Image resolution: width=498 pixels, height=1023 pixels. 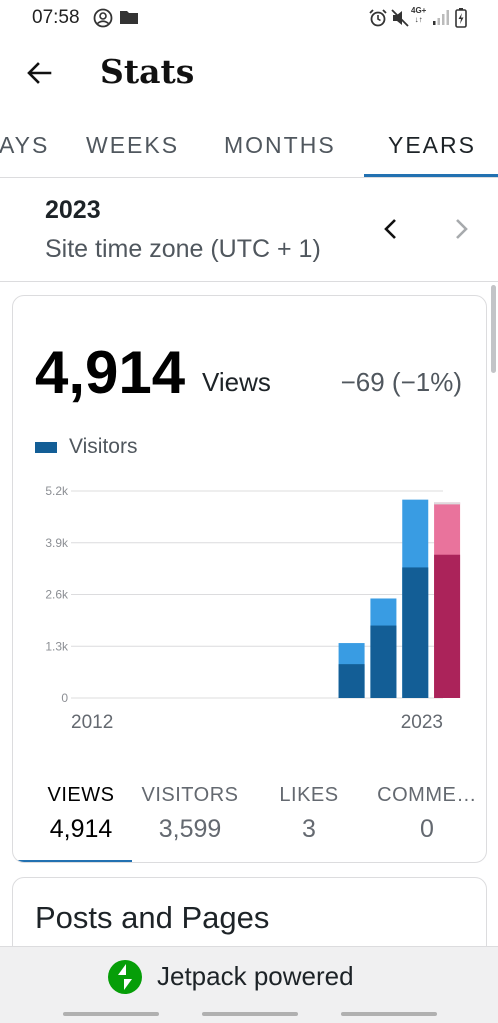 What do you see at coordinates (415, 632) in the screenshot?
I see `bar-visitors-2022` at bounding box center [415, 632].